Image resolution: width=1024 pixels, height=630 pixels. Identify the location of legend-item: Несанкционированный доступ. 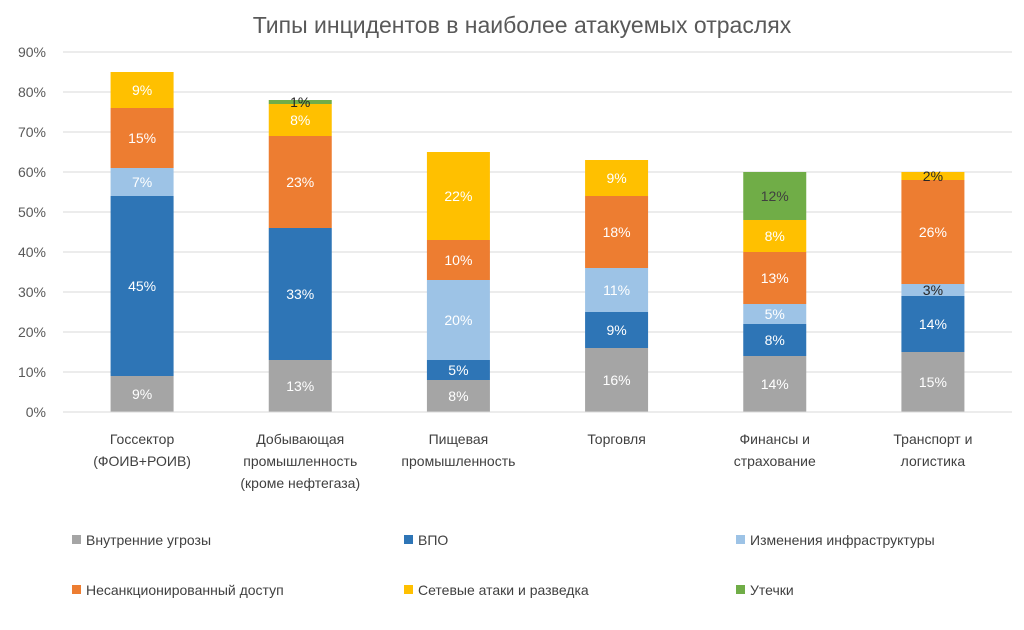
(178, 590).